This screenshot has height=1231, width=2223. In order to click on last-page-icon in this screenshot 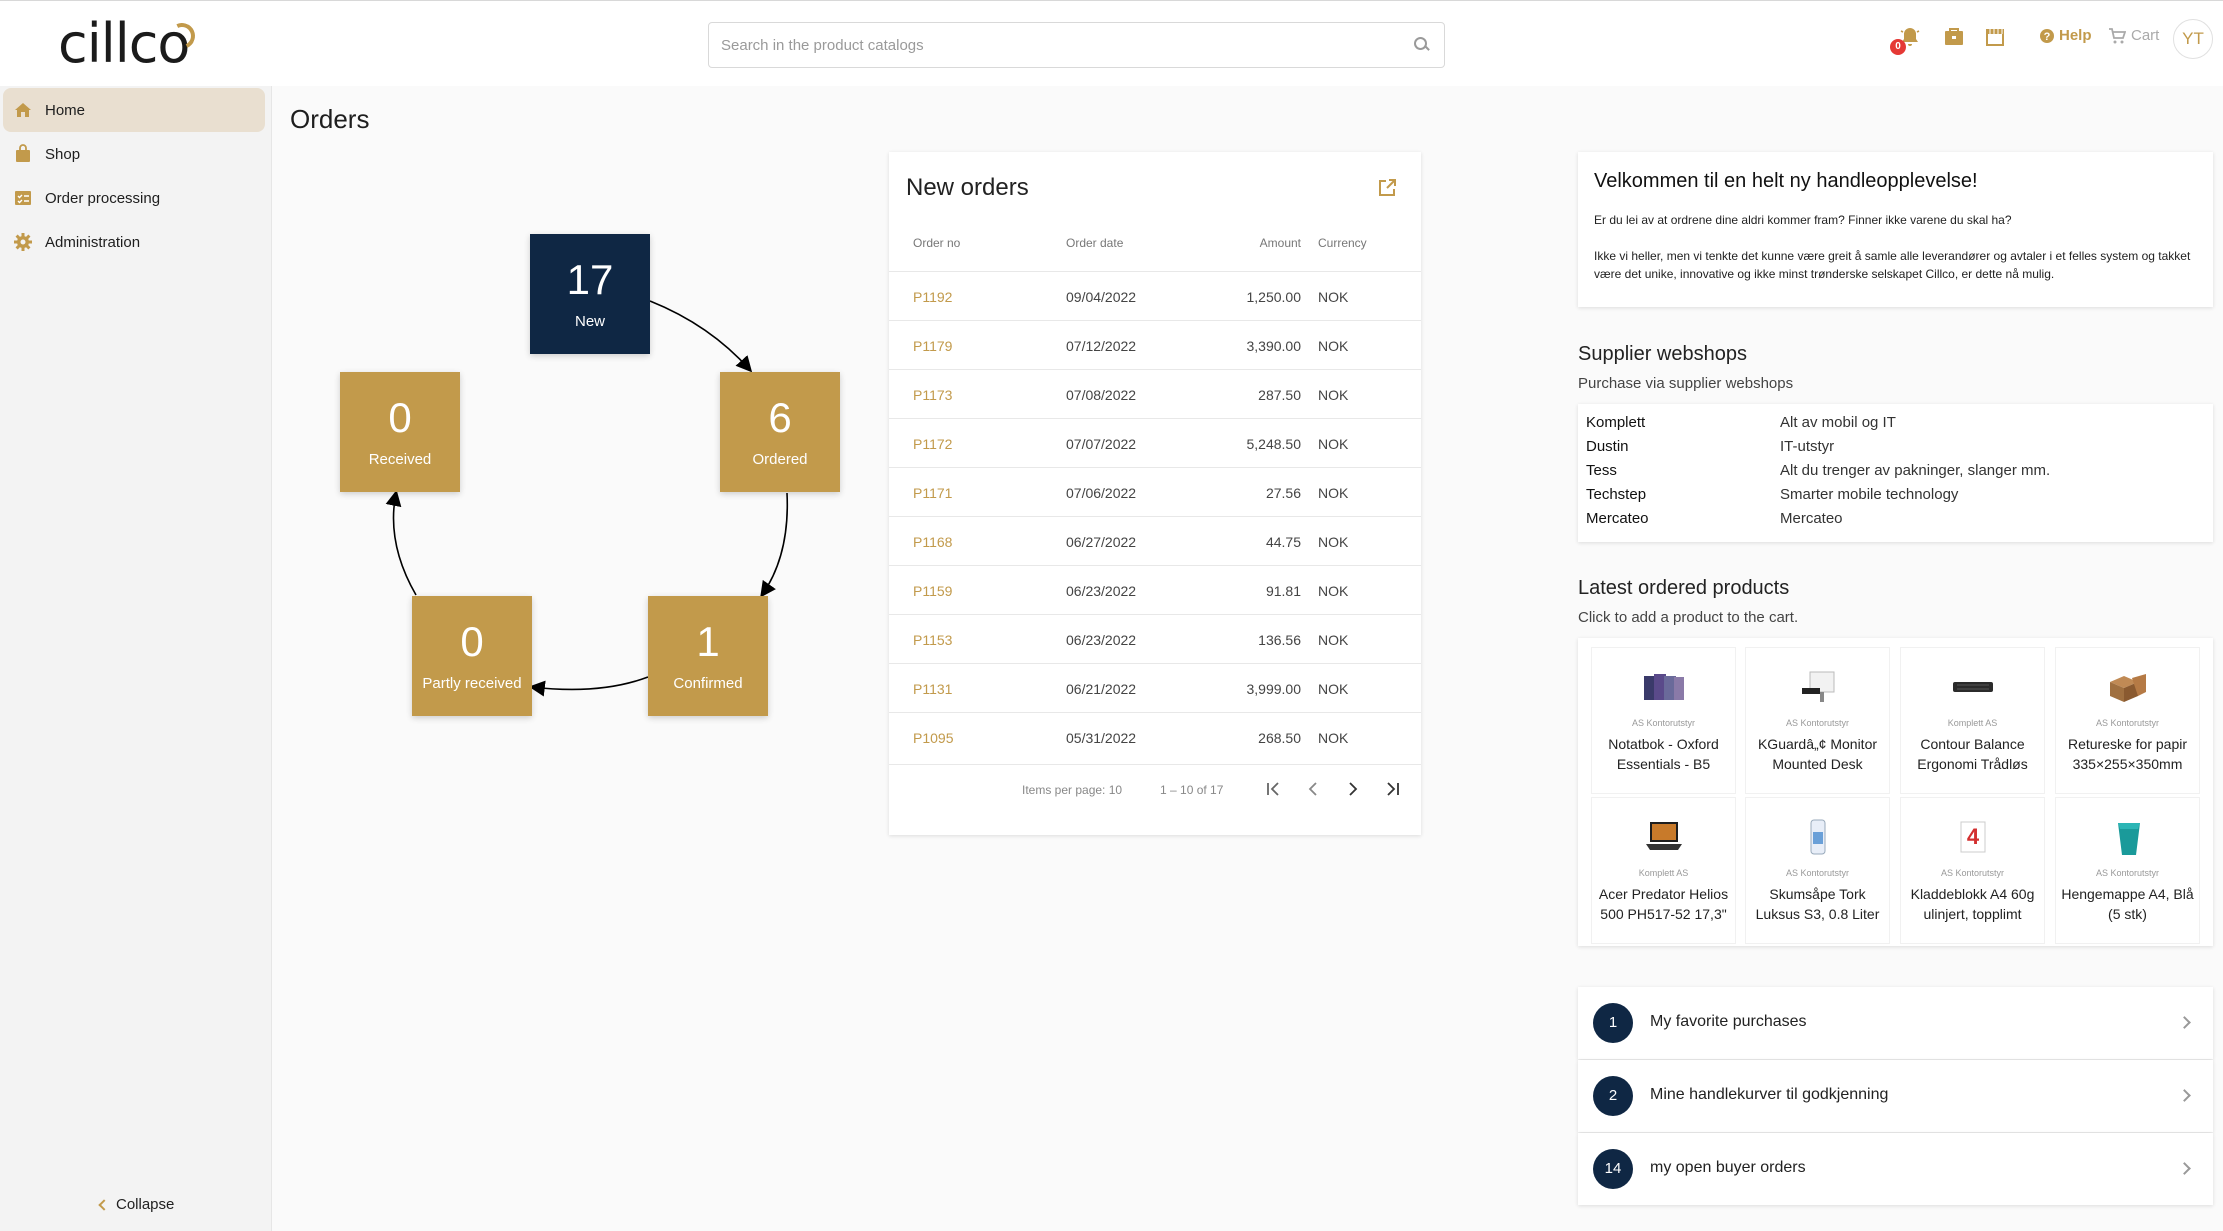, I will do `click(1393, 789)`.